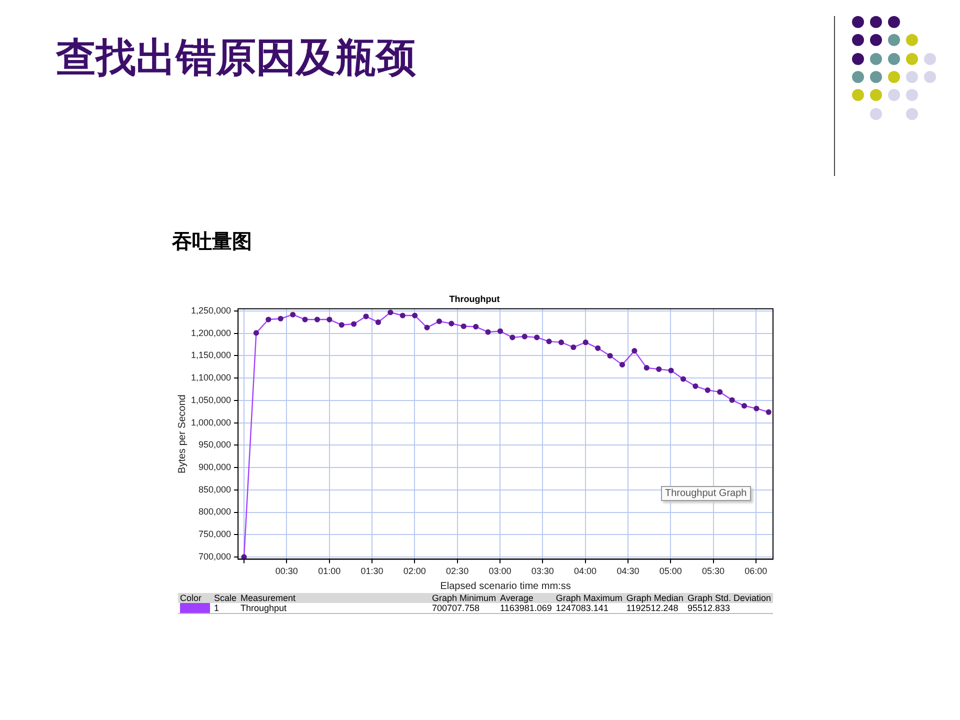 The width and height of the screenshot is (960, 720). I want to click on x-tick-label: 03:30, so click(542, 571).